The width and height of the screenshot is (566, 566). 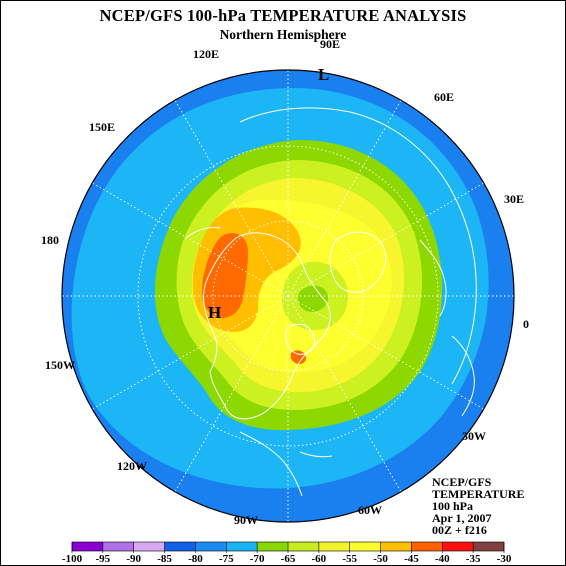 I want to click on high-pressure-marker: H, so click(x=214, y=312).